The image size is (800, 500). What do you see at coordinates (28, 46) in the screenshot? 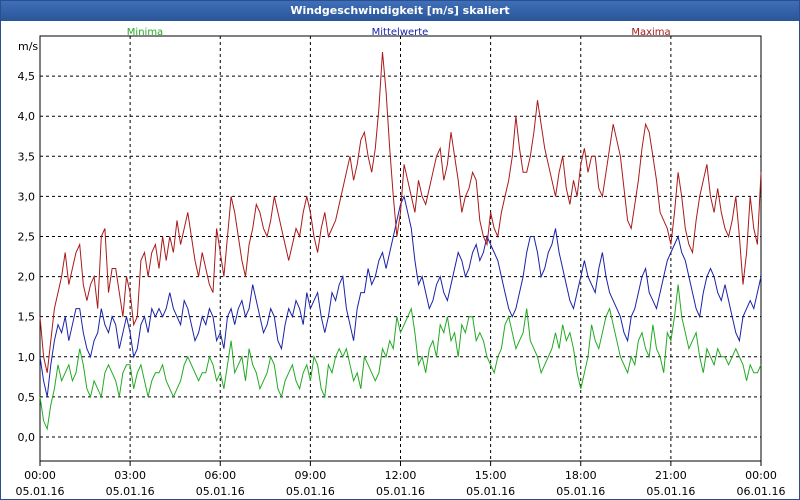
I see `y-axis-unit-label: m/s` at bounding box center [28, 46].